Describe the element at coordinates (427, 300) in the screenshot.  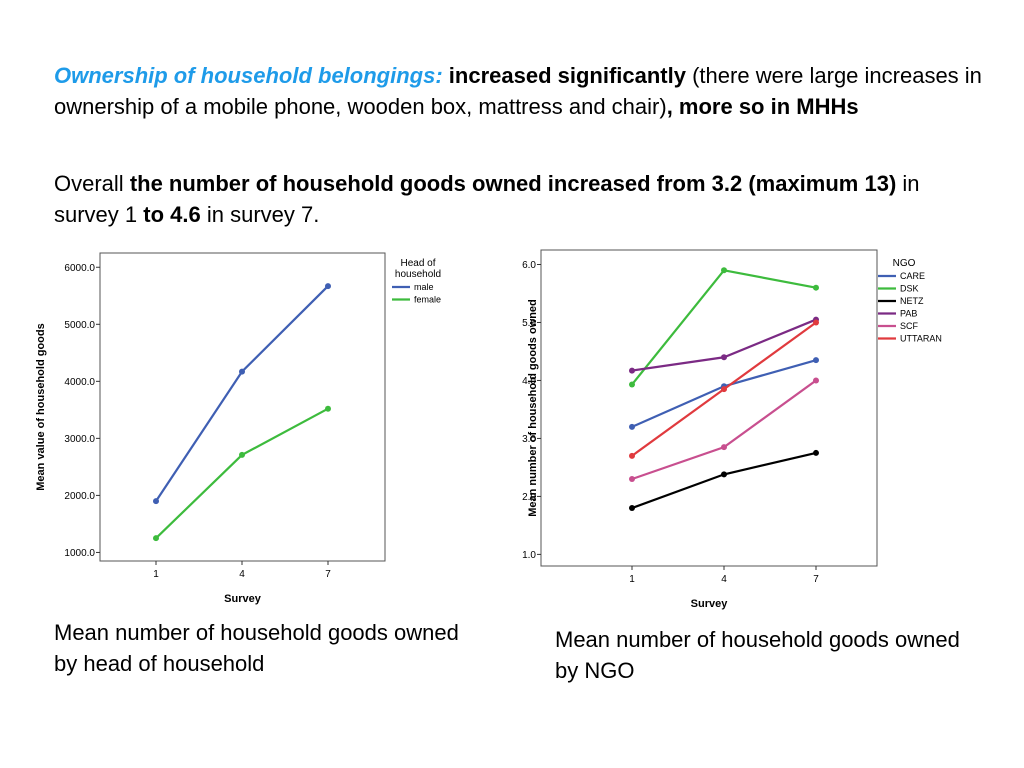
I see `legend-label-female: female` at that location.